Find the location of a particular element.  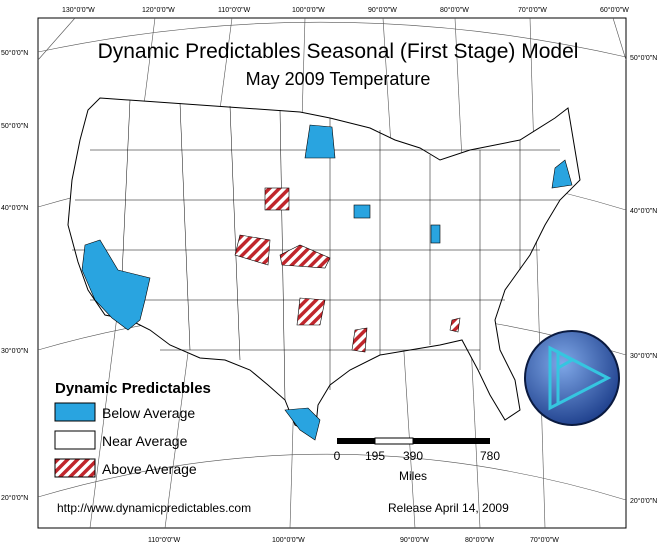

scale-label: 780 is located at coordinates (490, 456).